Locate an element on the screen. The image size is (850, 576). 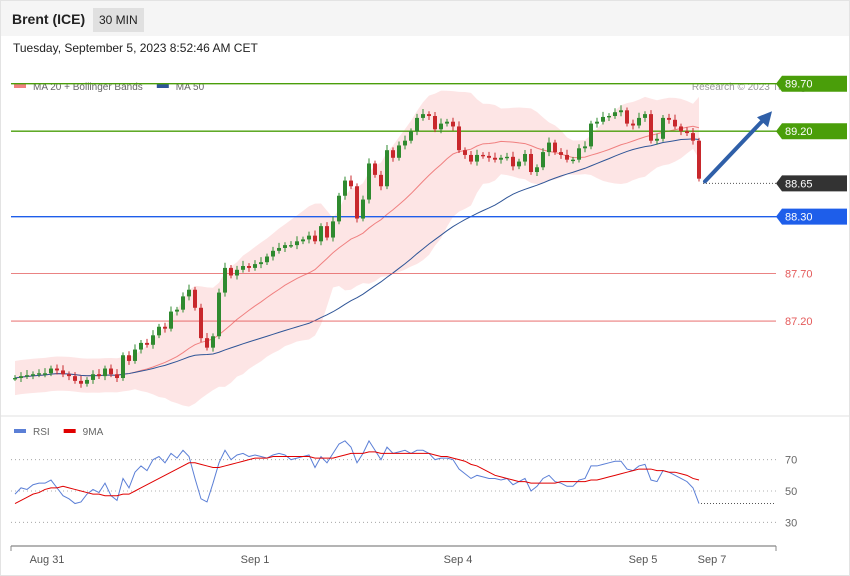
level-label-2: 88.30 is located at coordinates (799, 218).